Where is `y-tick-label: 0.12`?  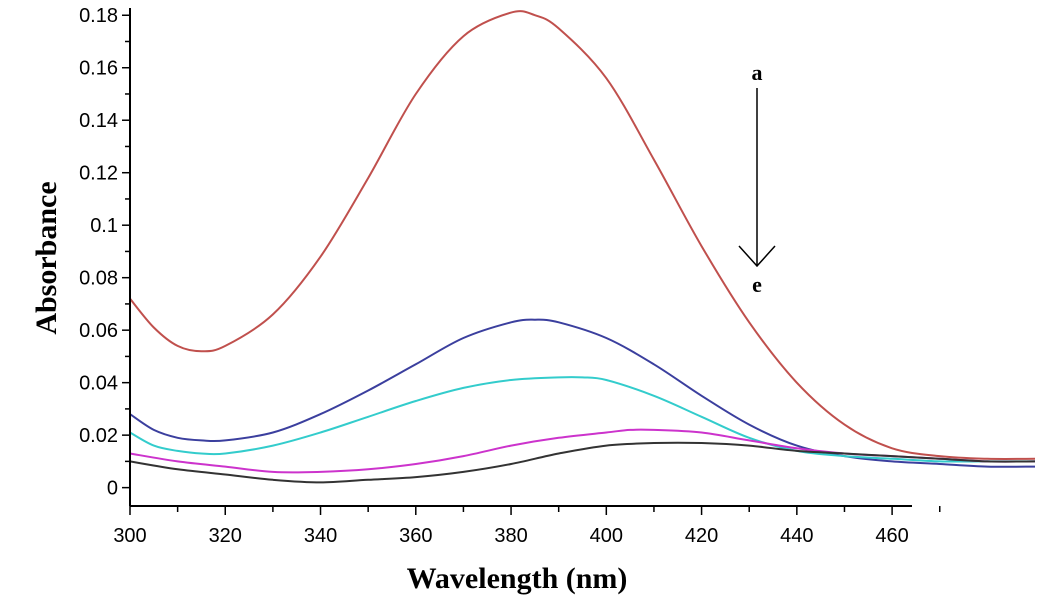
y-tick-label: 0.12 is located at coordinates (98, 174).